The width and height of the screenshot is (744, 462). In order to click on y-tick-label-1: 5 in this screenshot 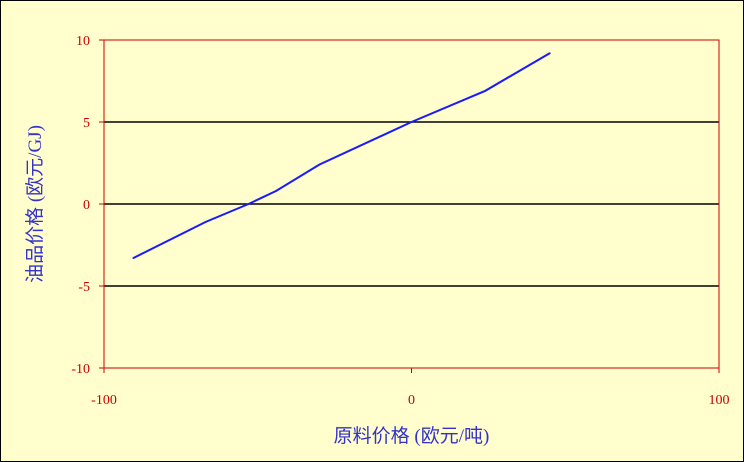, I will do `click(86, 123)`.